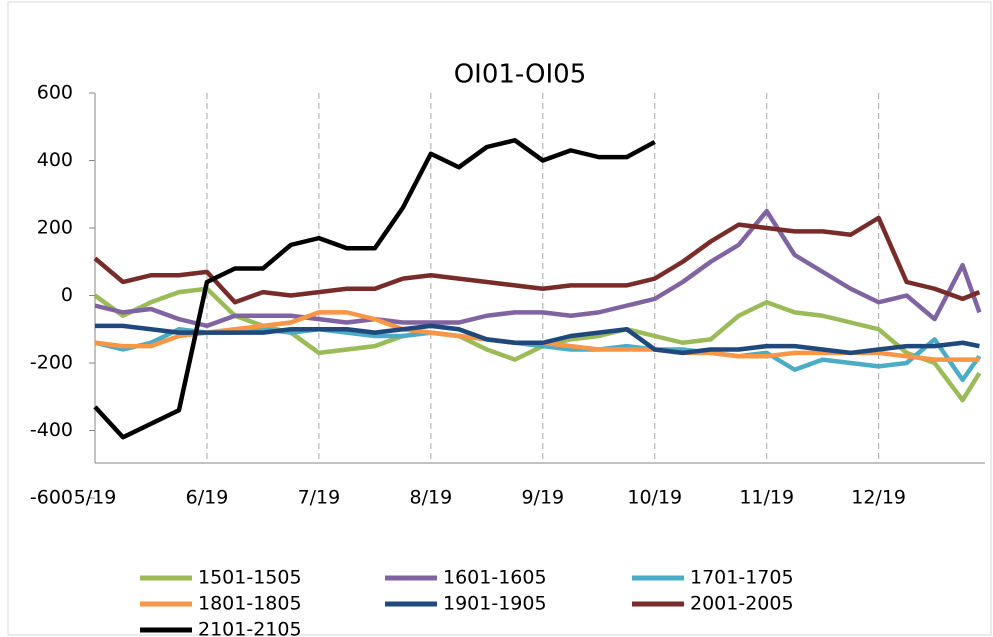  Describe the element at coordinates (250, 578) in the screenshot. I see `legend-label: 1501-1505` at that location.